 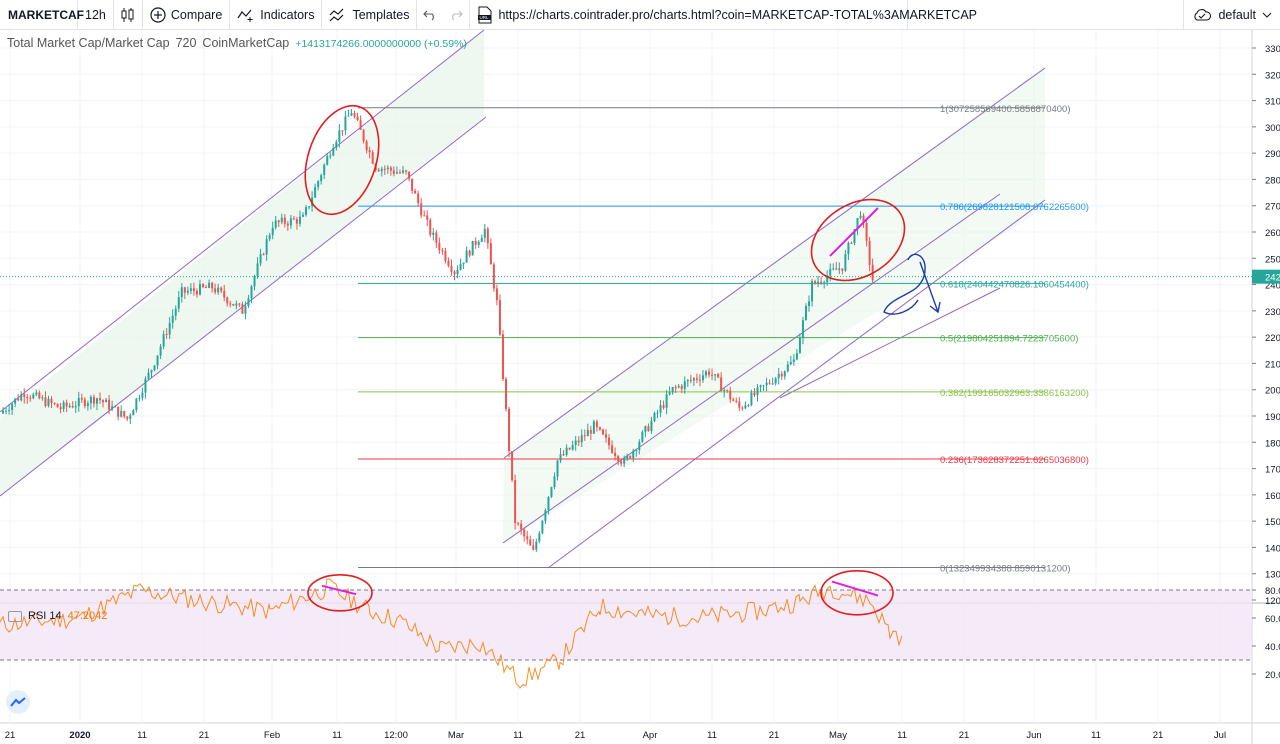 I want to click on symbol-search: MARKETCAF, so click(x=42, y=15).